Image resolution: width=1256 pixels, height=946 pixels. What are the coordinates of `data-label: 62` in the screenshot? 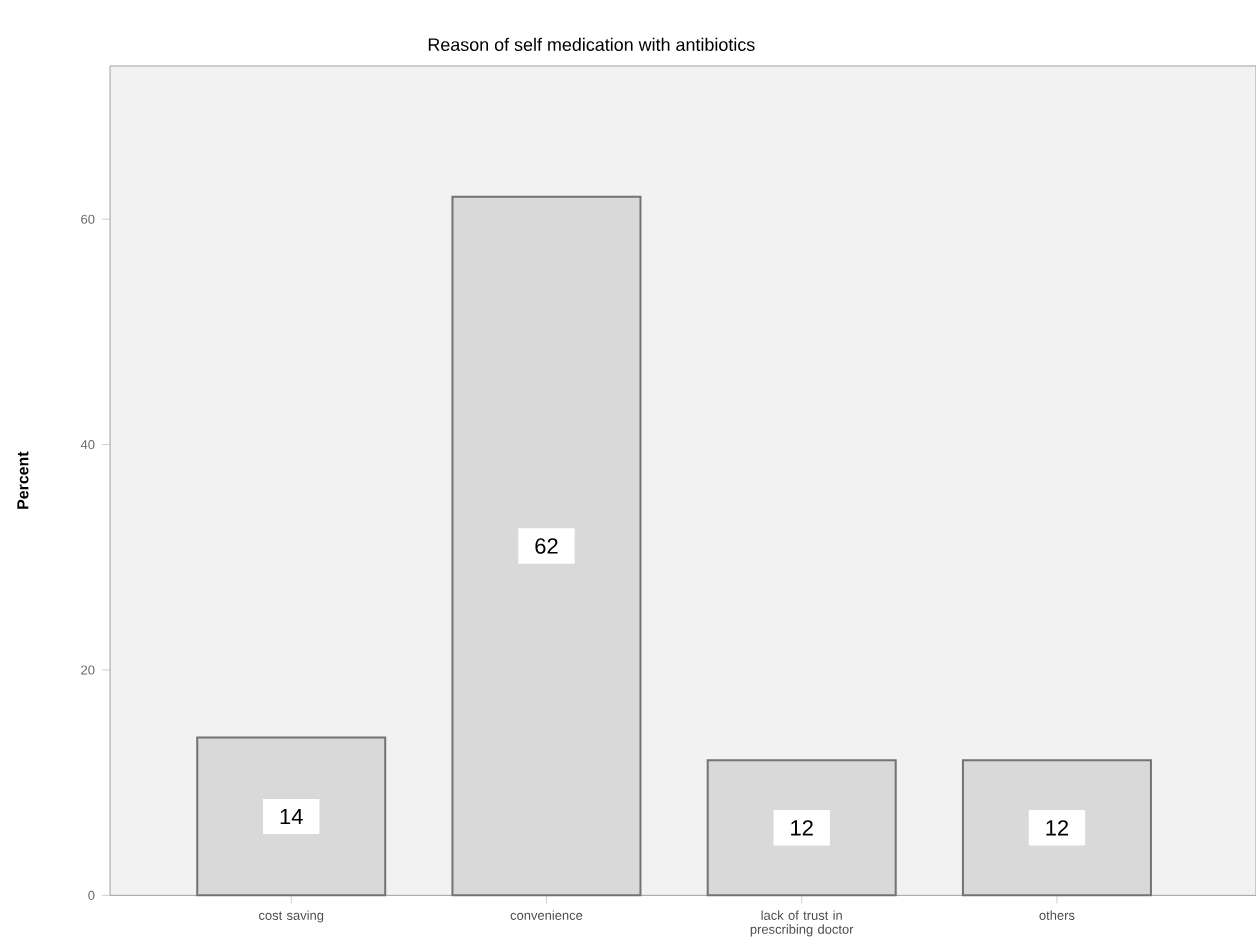 It's located at (546, 546).